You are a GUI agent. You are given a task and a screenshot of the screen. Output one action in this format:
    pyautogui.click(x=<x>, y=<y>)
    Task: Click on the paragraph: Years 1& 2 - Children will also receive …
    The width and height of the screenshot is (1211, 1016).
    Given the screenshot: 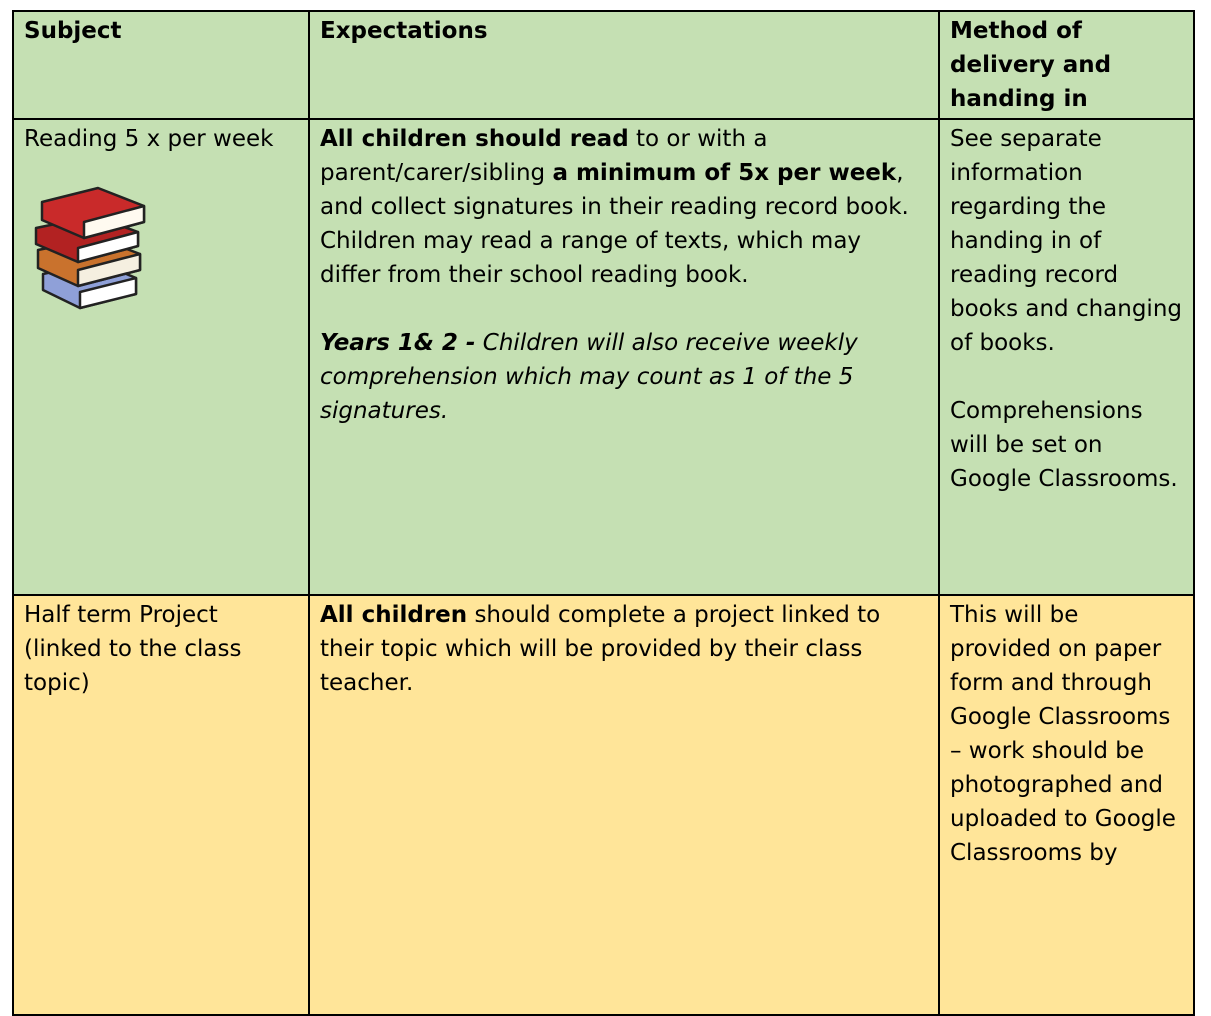 What is the action you would take?
    pyautogui.click(x=624, y=377)
    